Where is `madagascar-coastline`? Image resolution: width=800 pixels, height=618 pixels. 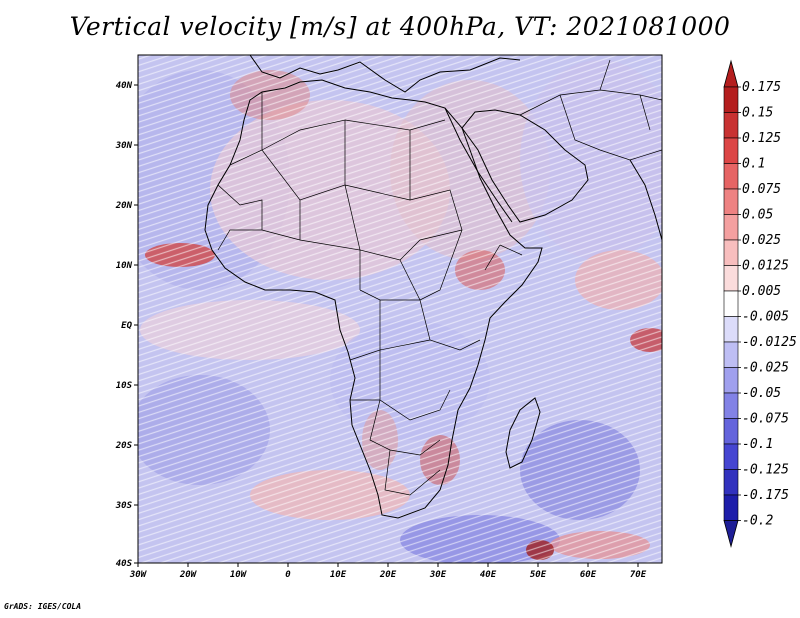 madagascar-coastline is located at coordinates (523, 433).